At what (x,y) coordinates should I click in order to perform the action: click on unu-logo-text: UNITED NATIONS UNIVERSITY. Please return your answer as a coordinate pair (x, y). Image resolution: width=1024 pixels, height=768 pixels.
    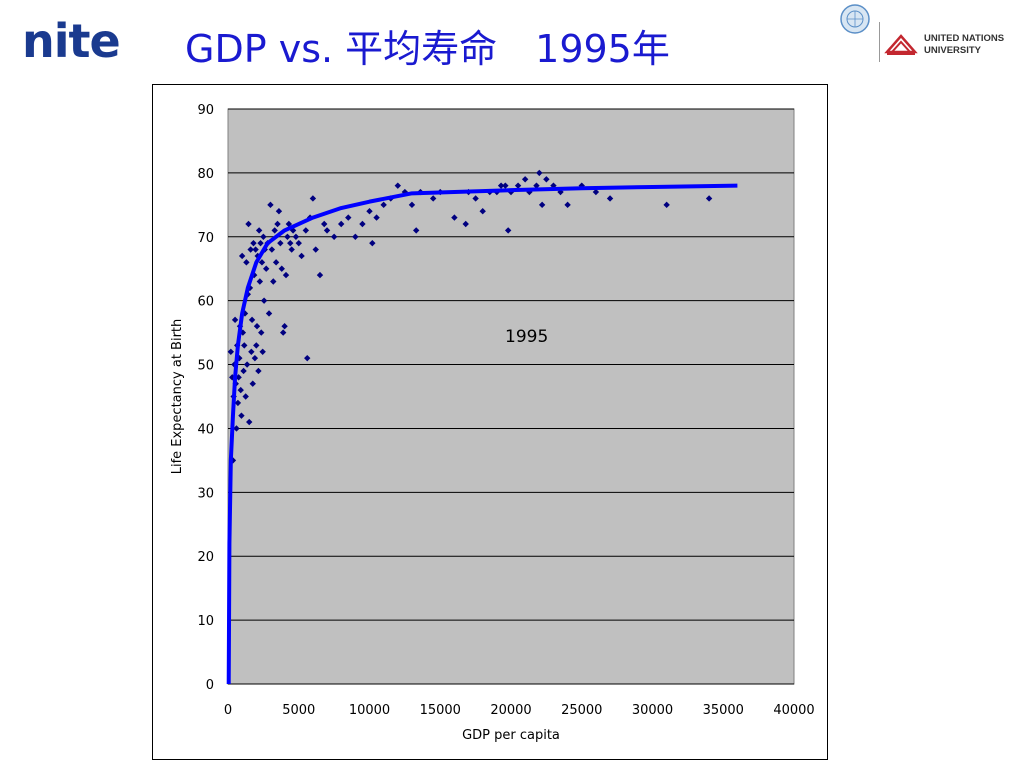
    Looking at the image, I should click on (964, 45).